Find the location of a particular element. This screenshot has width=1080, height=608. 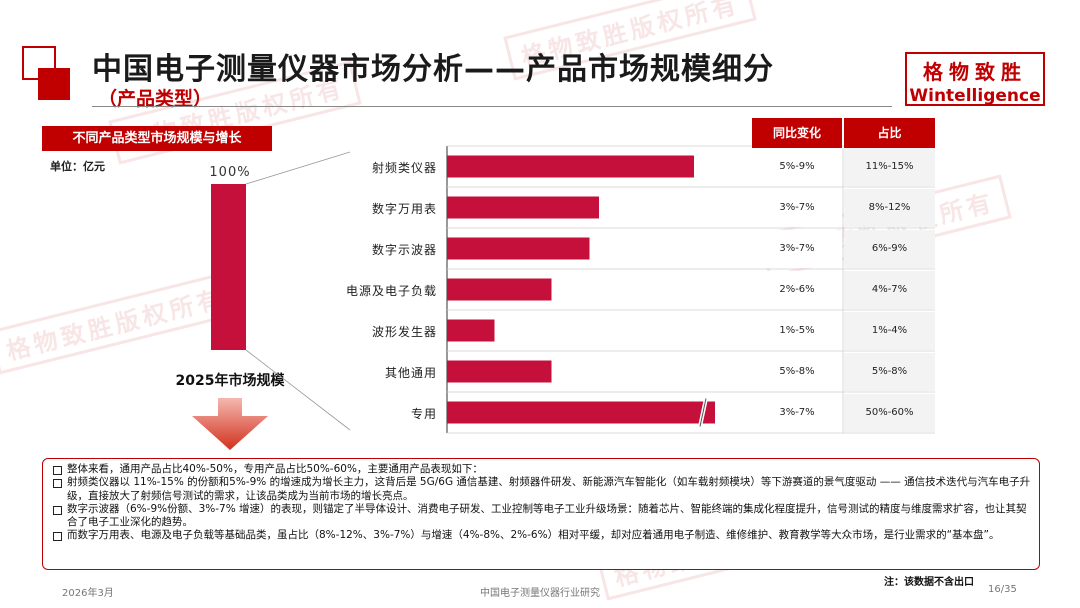

category-label: 数字万用表 is located at coordinates (404, 208).